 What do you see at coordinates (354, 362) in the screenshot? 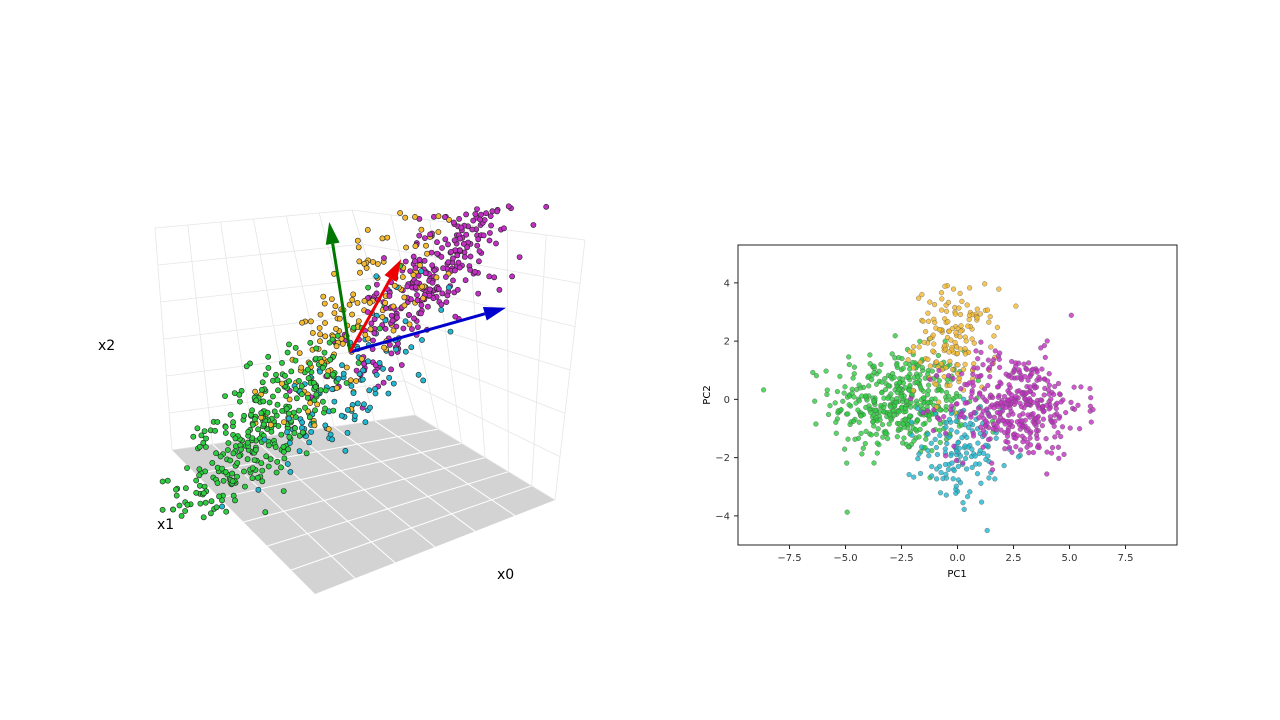
I see `3d-points` at bounding box center [354, 362].